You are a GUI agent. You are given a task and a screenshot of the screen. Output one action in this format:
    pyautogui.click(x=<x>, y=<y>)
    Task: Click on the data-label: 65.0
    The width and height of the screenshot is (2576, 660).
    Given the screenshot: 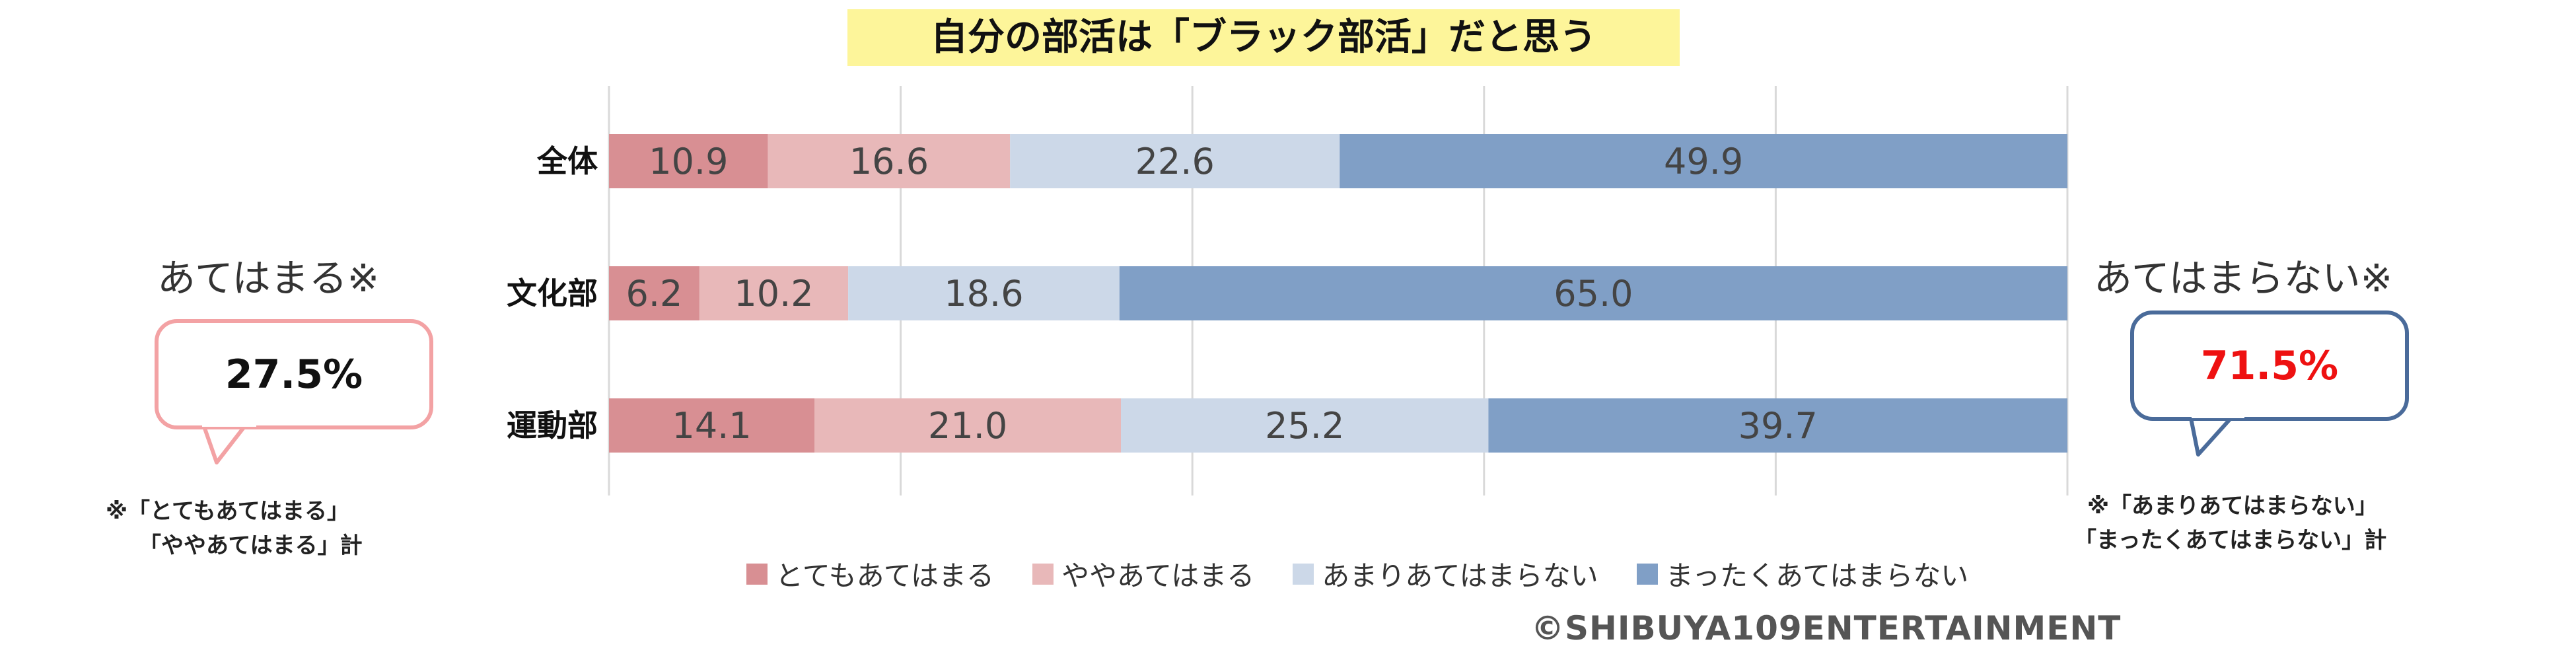 What is the action you would take?
    pyautogui.click(x=1594, y=293)
    